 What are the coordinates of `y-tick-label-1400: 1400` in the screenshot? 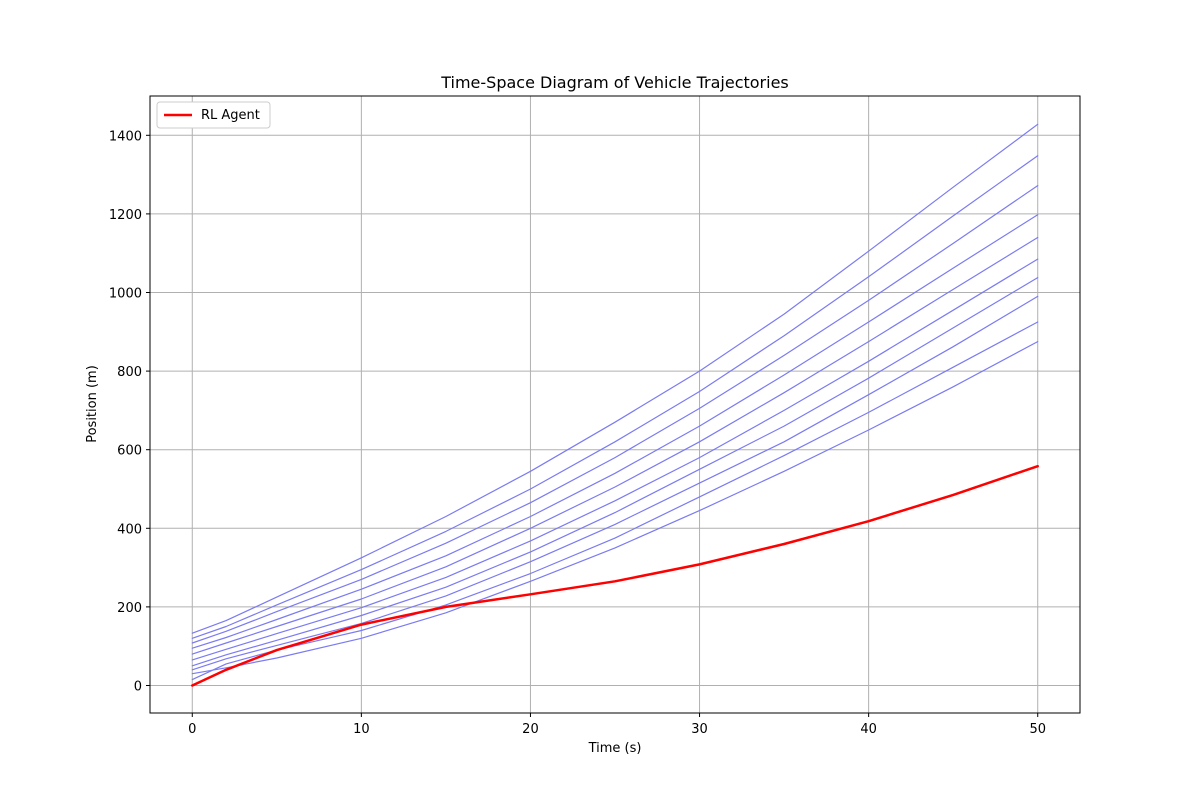 It's located at (125, 136).